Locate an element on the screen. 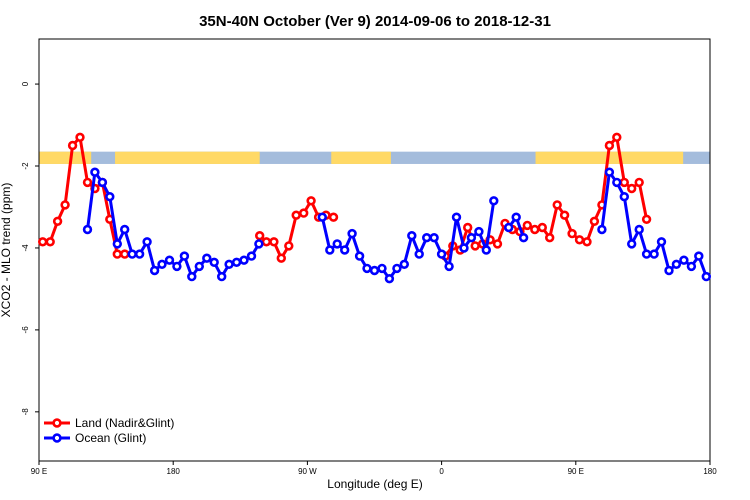  x-axis: 90 E 180 90 W 0 90 E 180 is located at coordinates (374, 468).